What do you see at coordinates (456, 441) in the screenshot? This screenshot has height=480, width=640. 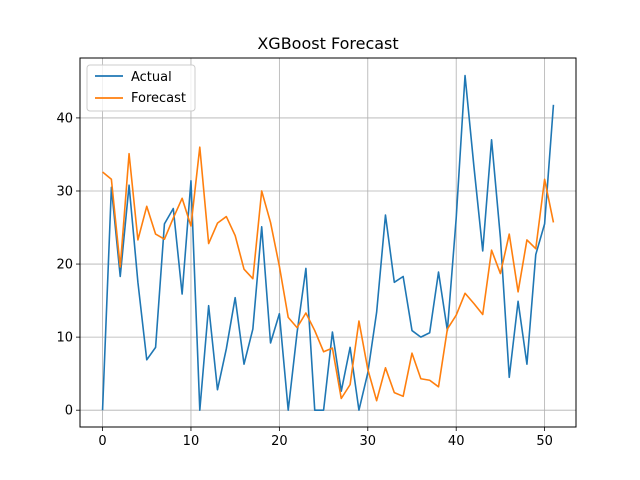 I see `x-tick-label: 40` at bounding box center [456, 441].